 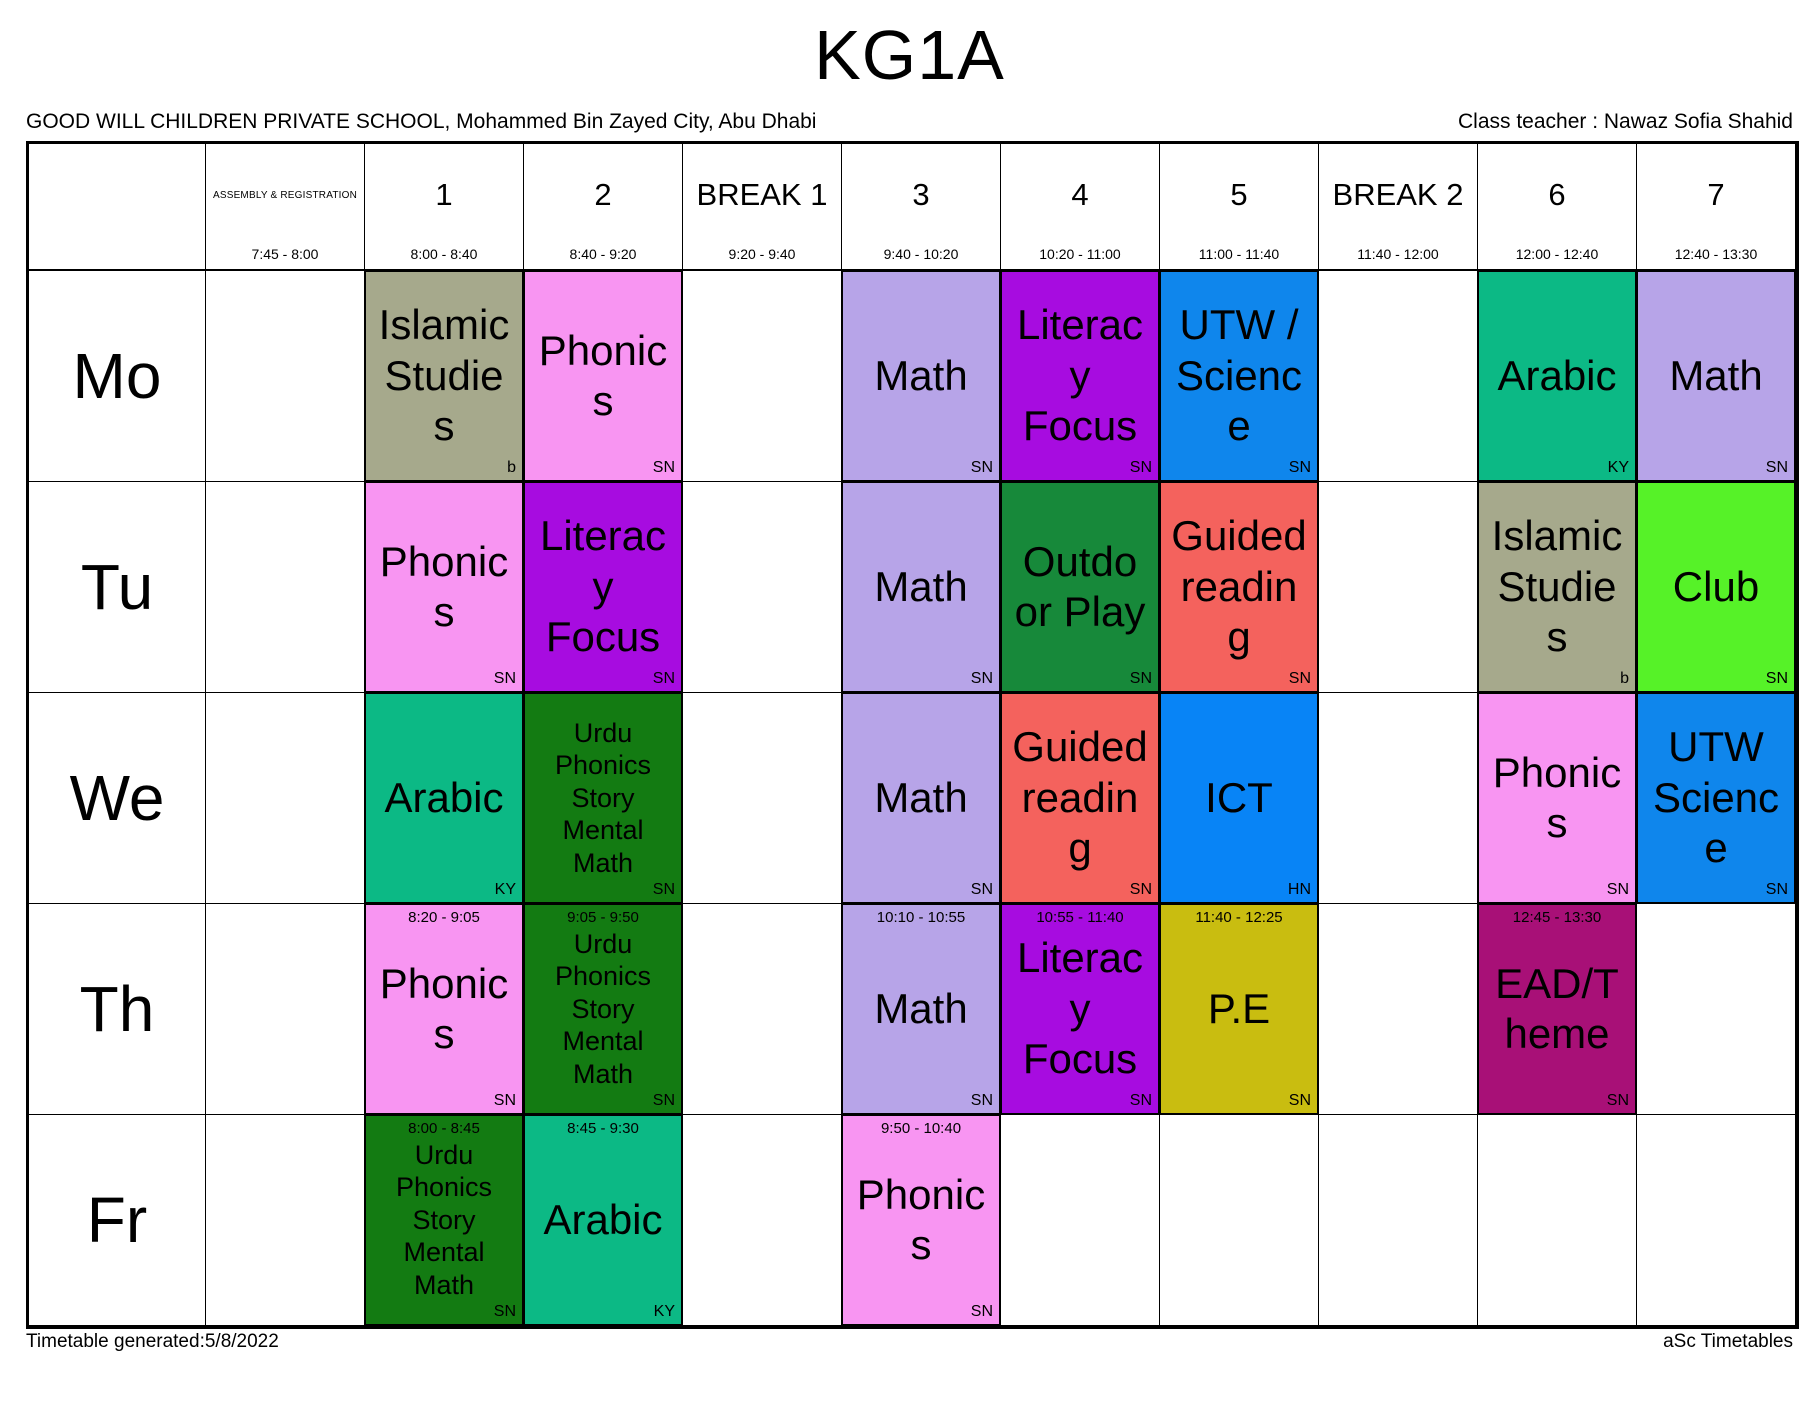 I want to click on cell-we-6: Phonics SN, so click(x=1557, y=798).